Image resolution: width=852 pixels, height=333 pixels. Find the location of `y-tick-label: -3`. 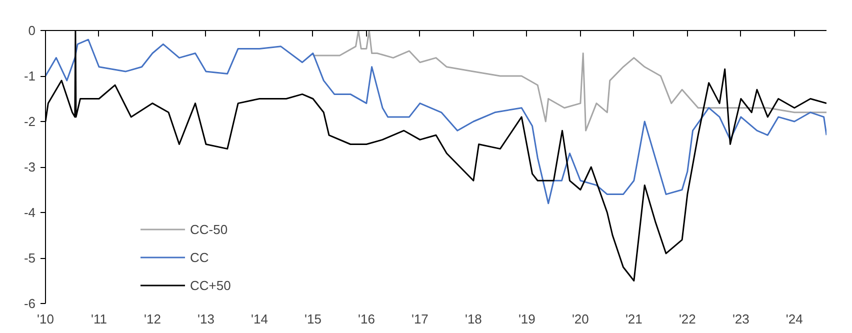

y-tick-label: -3 is located at coordinates (30, 167).